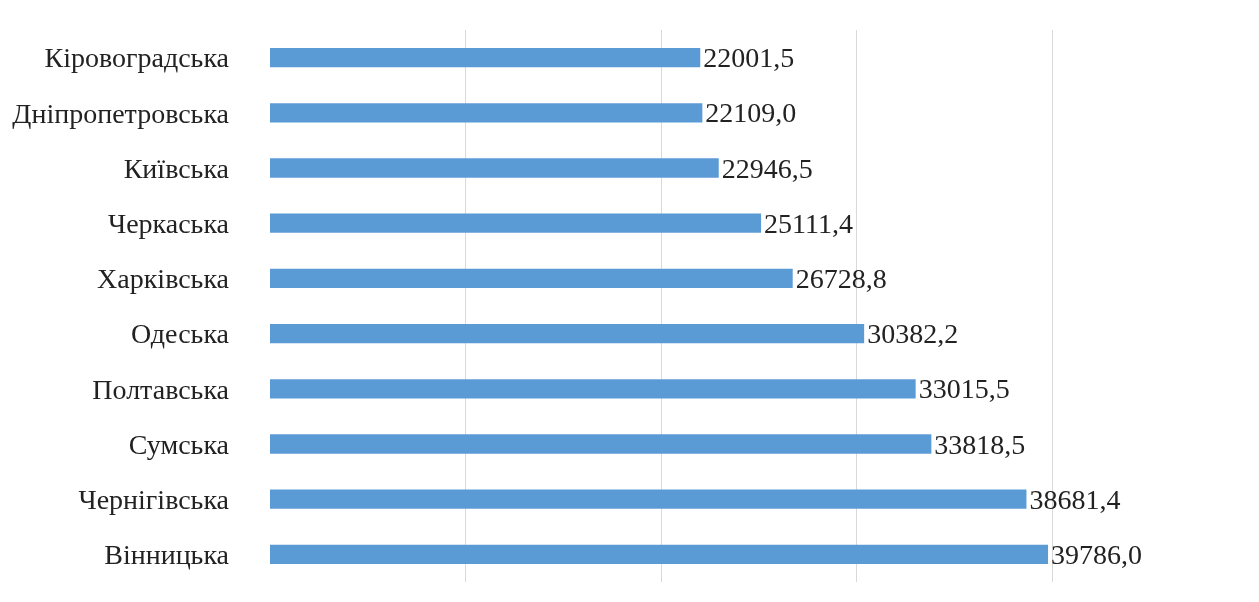 This screenshot has width=1259, height=602. Describe the element at coordinates (121, 113) in the screenshot. I see `y-tick-label: Дніпропетровська` at that location.